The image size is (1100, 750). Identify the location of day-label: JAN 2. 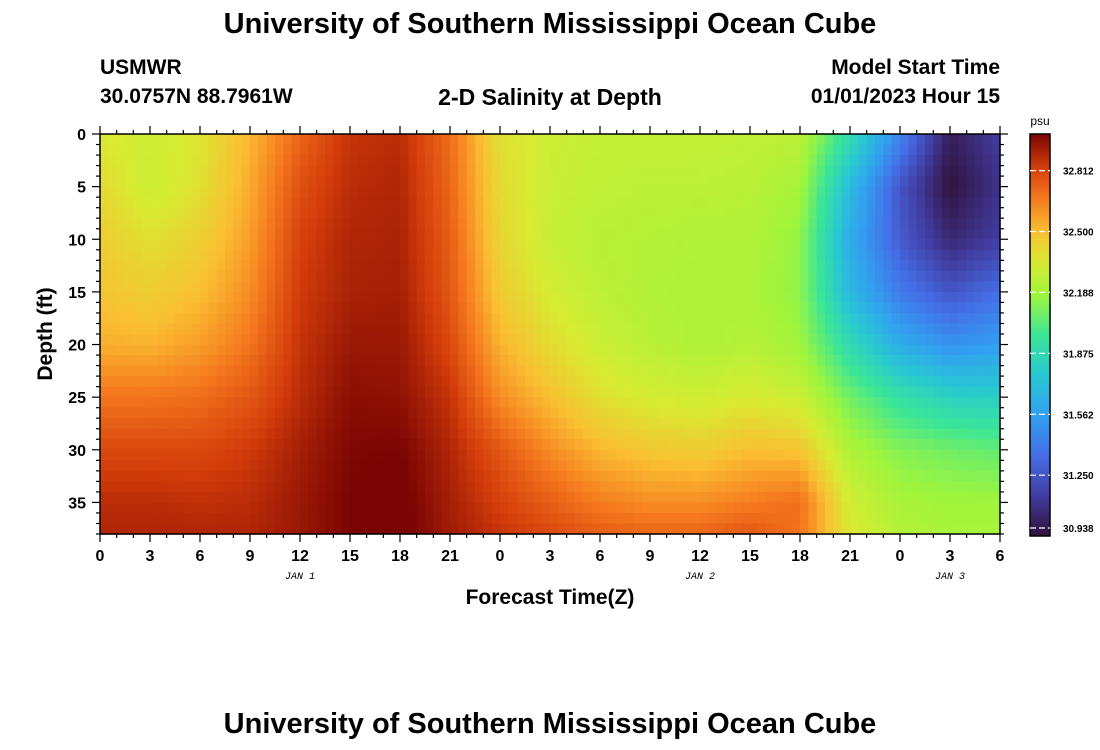
(700, 577).